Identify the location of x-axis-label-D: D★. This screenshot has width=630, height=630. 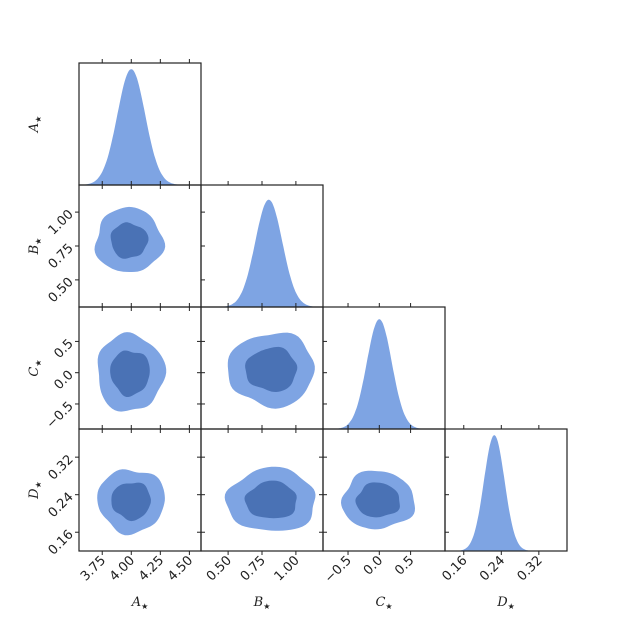
(505, 603).